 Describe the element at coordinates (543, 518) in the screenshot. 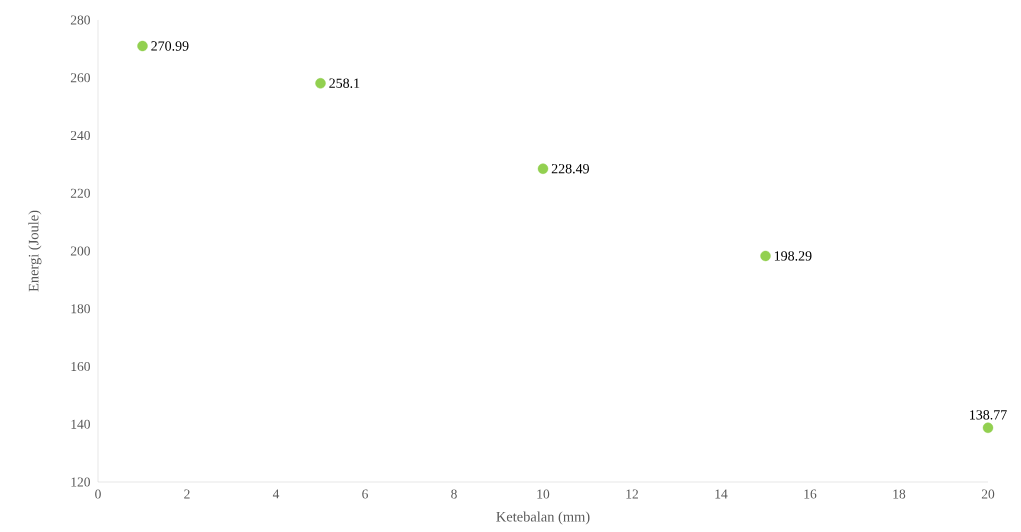

I see `x-axis-title: Ketebalan (mm)` at that location.